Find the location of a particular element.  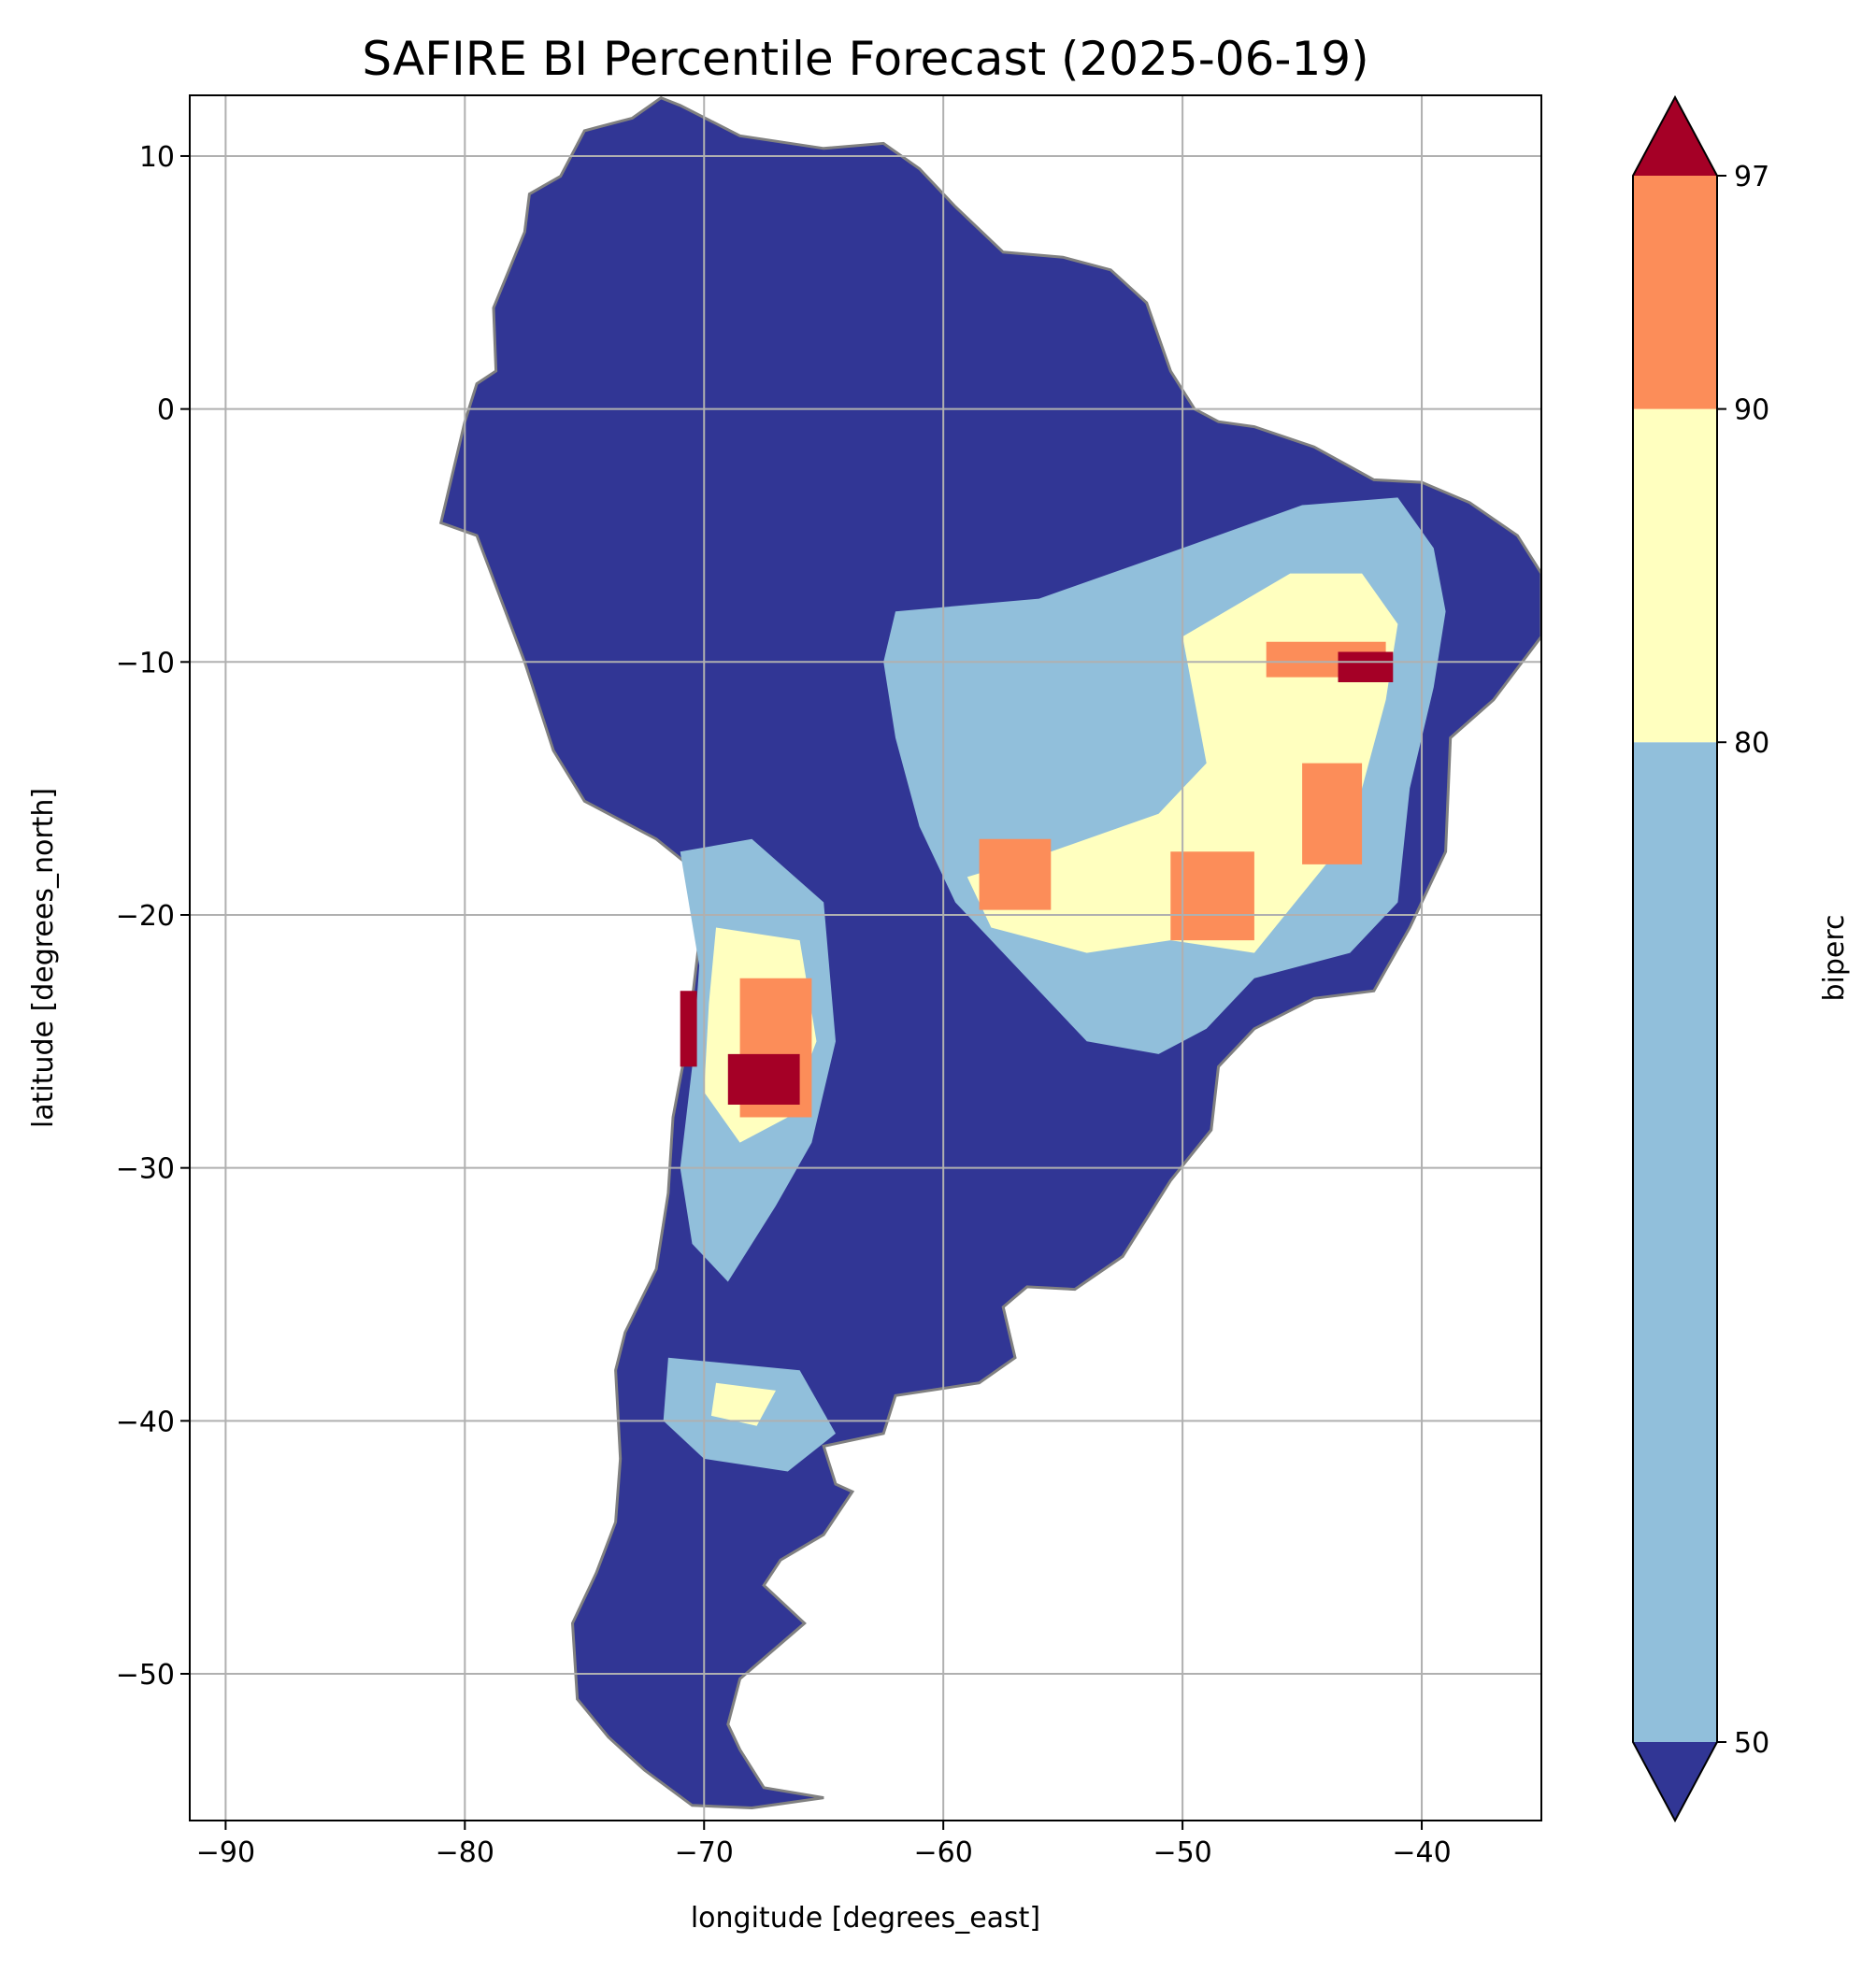

x-tick-label: −60 is located at coordinates (944, 1852).